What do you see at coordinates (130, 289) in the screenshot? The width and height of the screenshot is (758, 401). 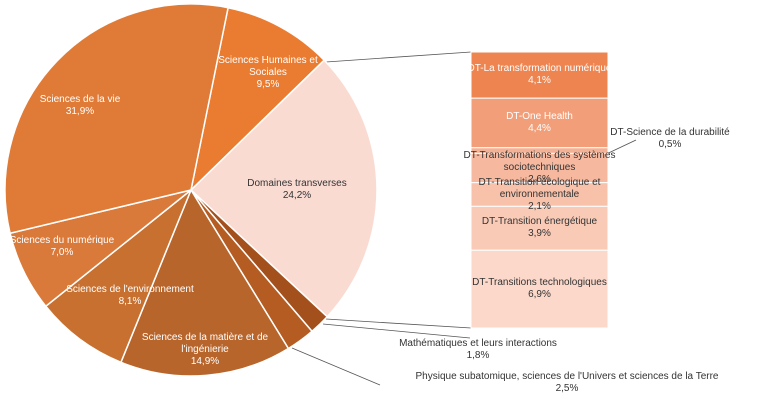 I see `label-name: Sciences de l'environnement` at bounding box center [130, 289].